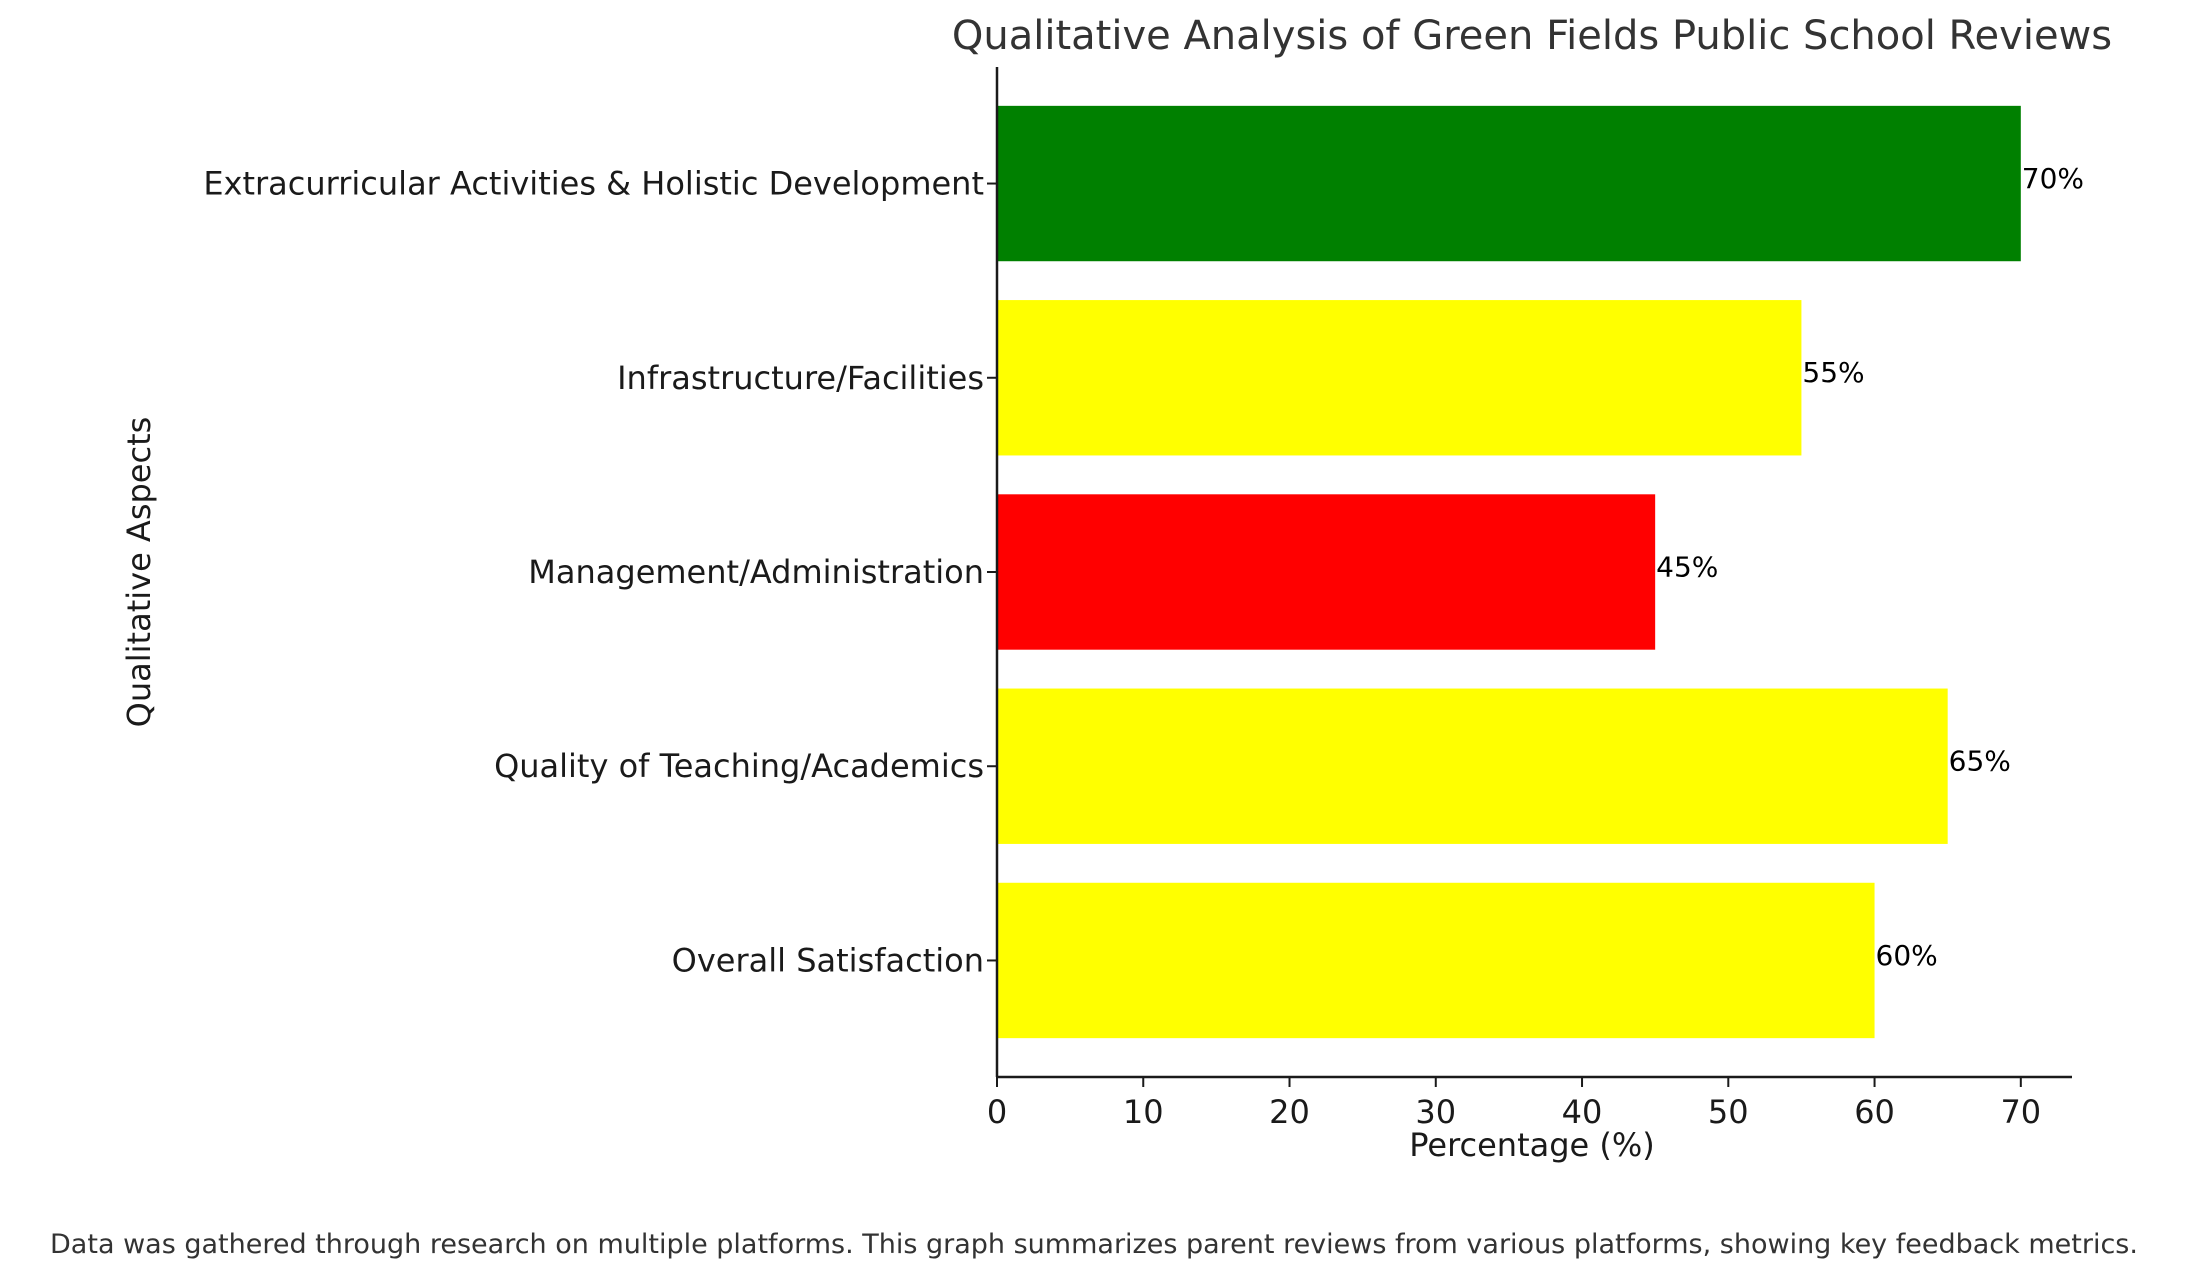 The height and width of the screenshot is (1276, 2188). Describe the element at coordinates (739, 766) in the screenshot. I see `category-label-quality-of-teaching-academics: Quality of Teaching/Academics` at that location.